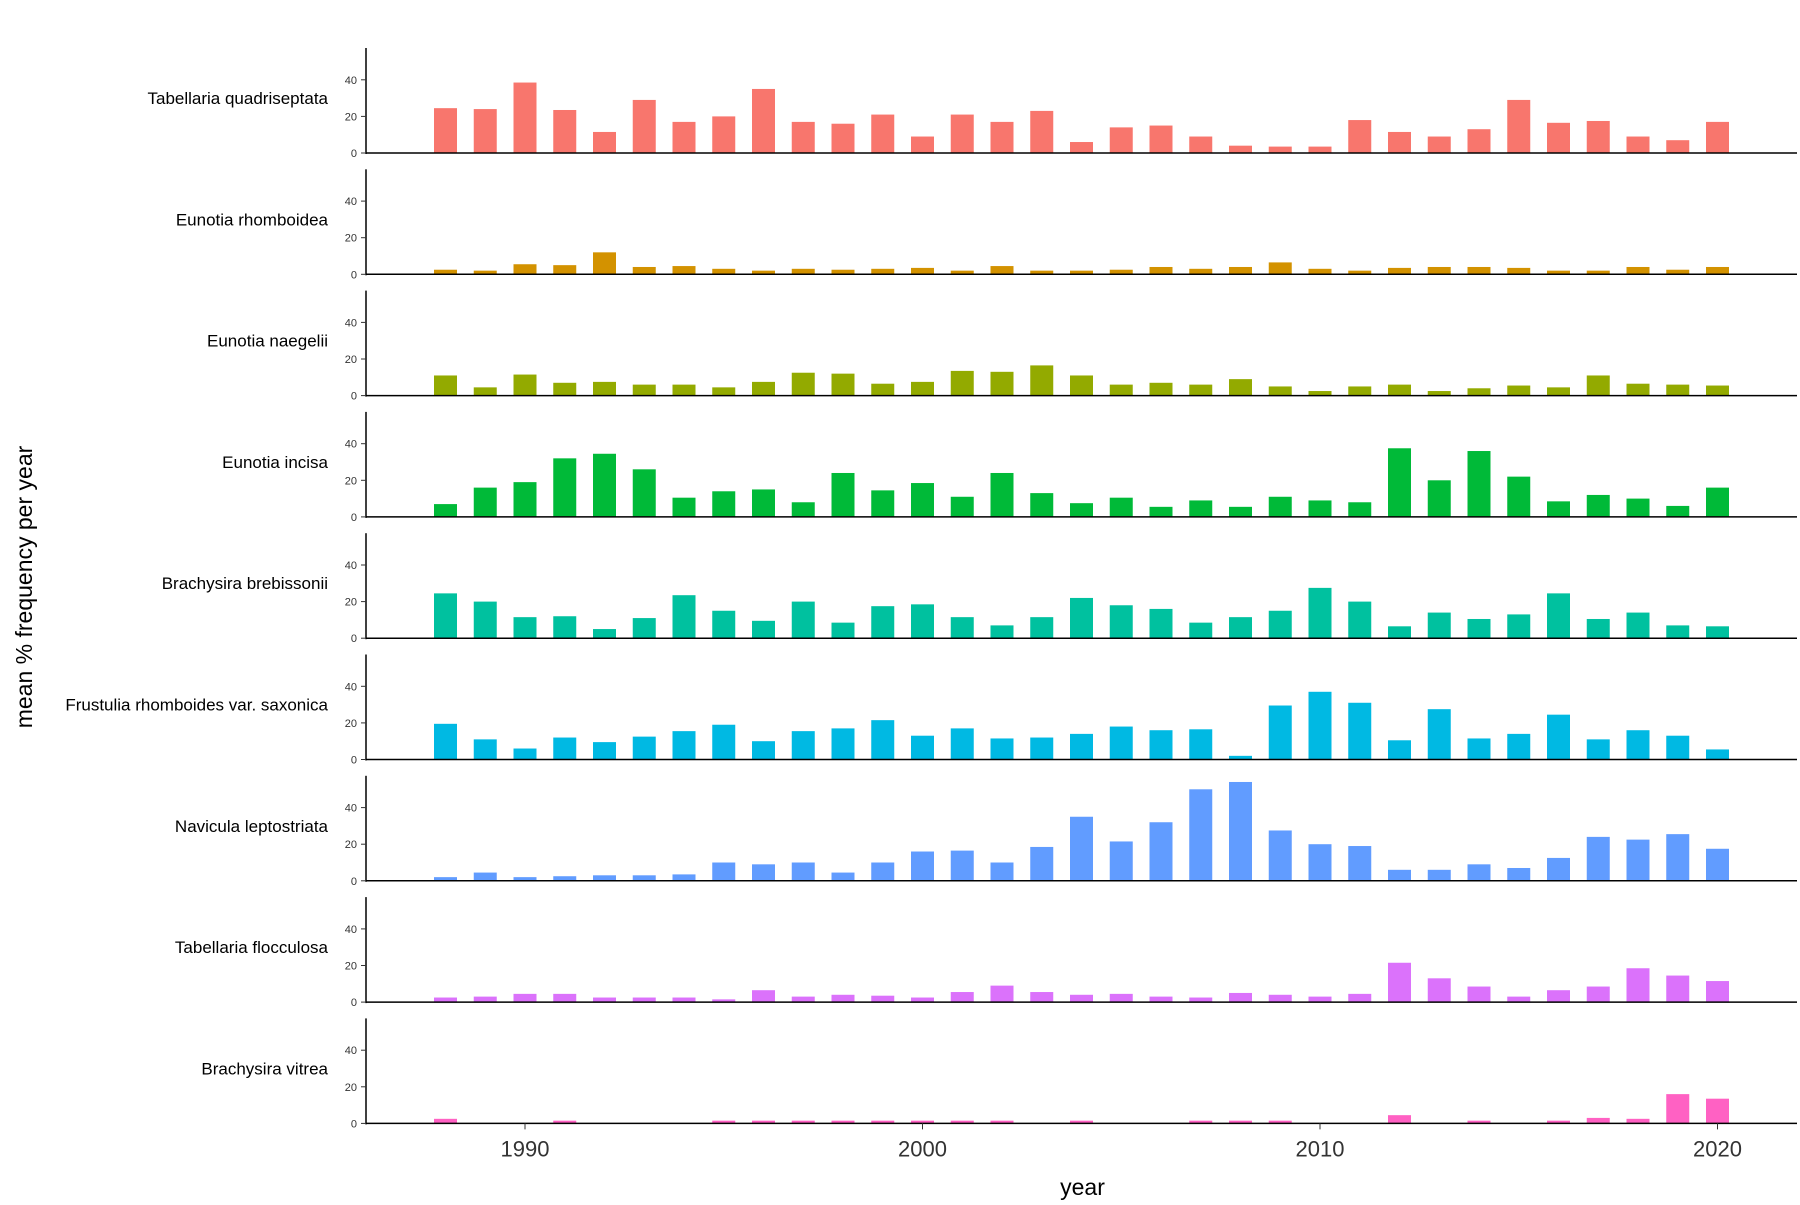  Describe the element at coordinates (1280, 855) in the screenshot. I see `bar-navicula-leptostriata-2009` at that location.